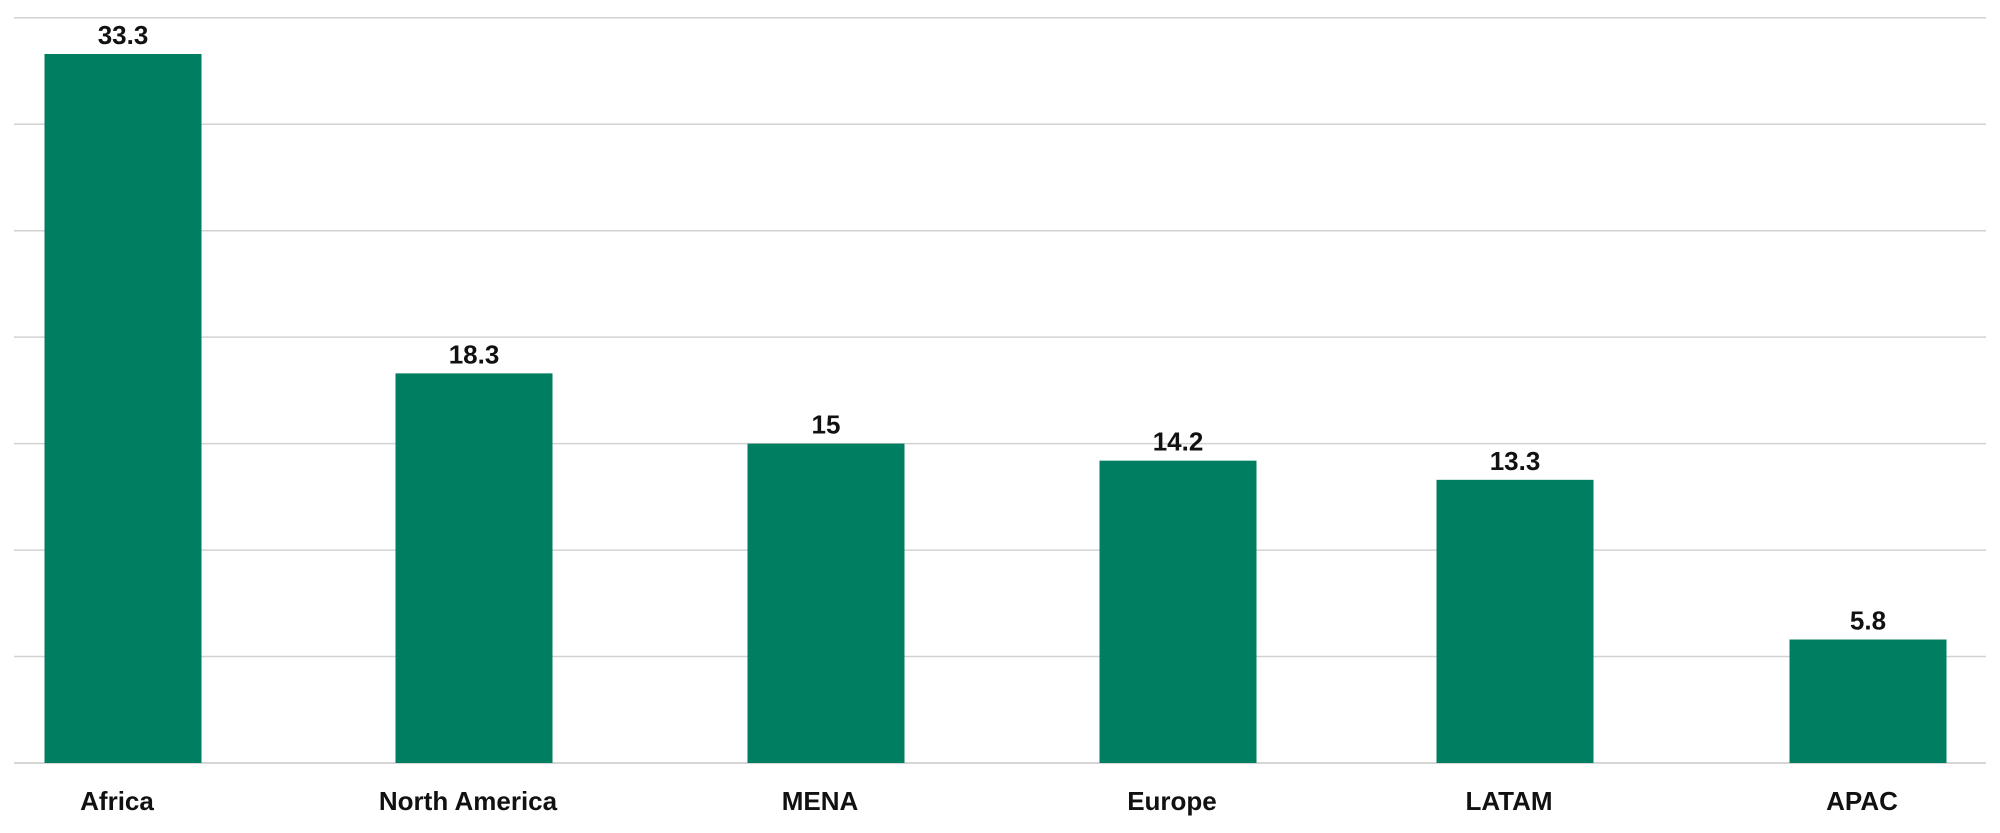 This screenshot has height=833, width=2000. What do you see at coordinates (123, 408) in the screenshot?
I see `bar-africa` at bounding box center [123, 408].